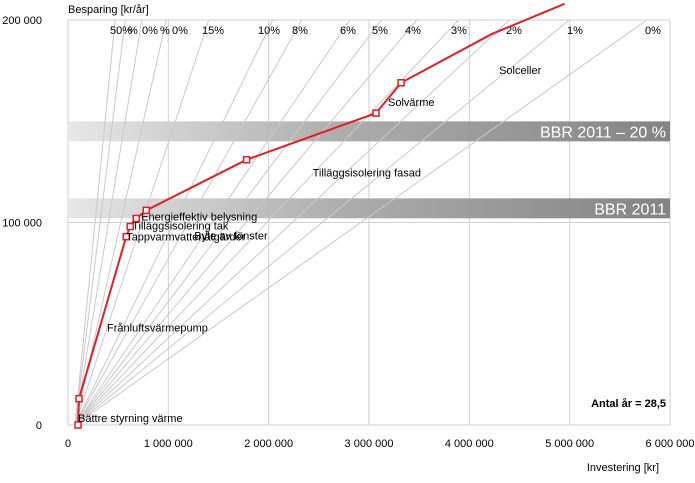 The image size is (695, 483). Describe the element at coordinates (168, 444) in the screenshot. I see `x-tick-label: 1 000 000` at that location.